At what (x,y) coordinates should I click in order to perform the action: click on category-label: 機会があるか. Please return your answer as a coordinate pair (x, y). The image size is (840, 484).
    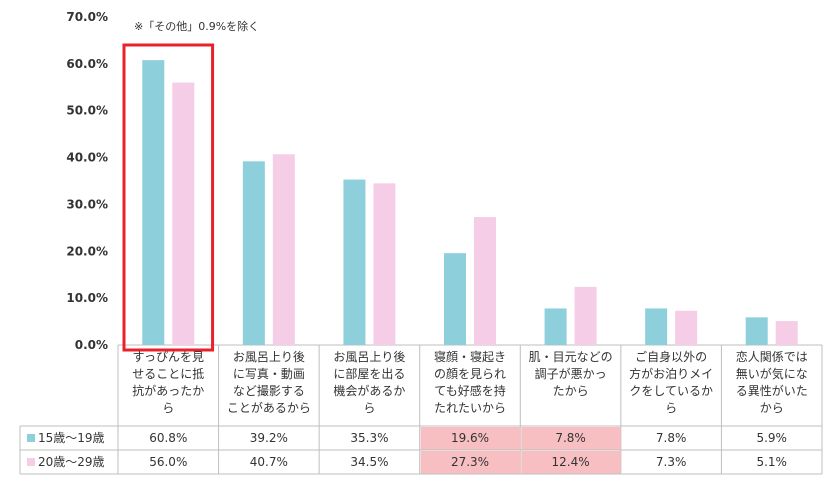
    Looking at the image, I should click on (369, 390).